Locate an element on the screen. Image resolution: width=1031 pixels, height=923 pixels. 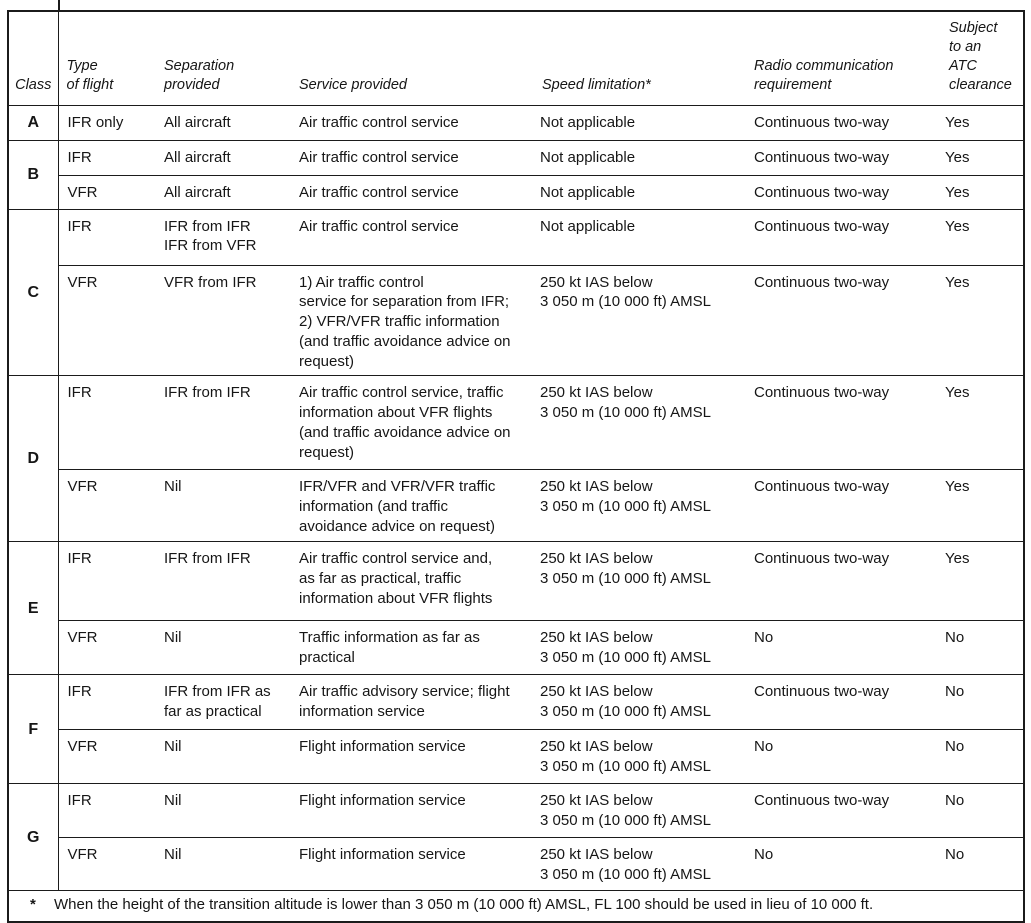
class-cell-g: G is located at coordinates (33, 837).